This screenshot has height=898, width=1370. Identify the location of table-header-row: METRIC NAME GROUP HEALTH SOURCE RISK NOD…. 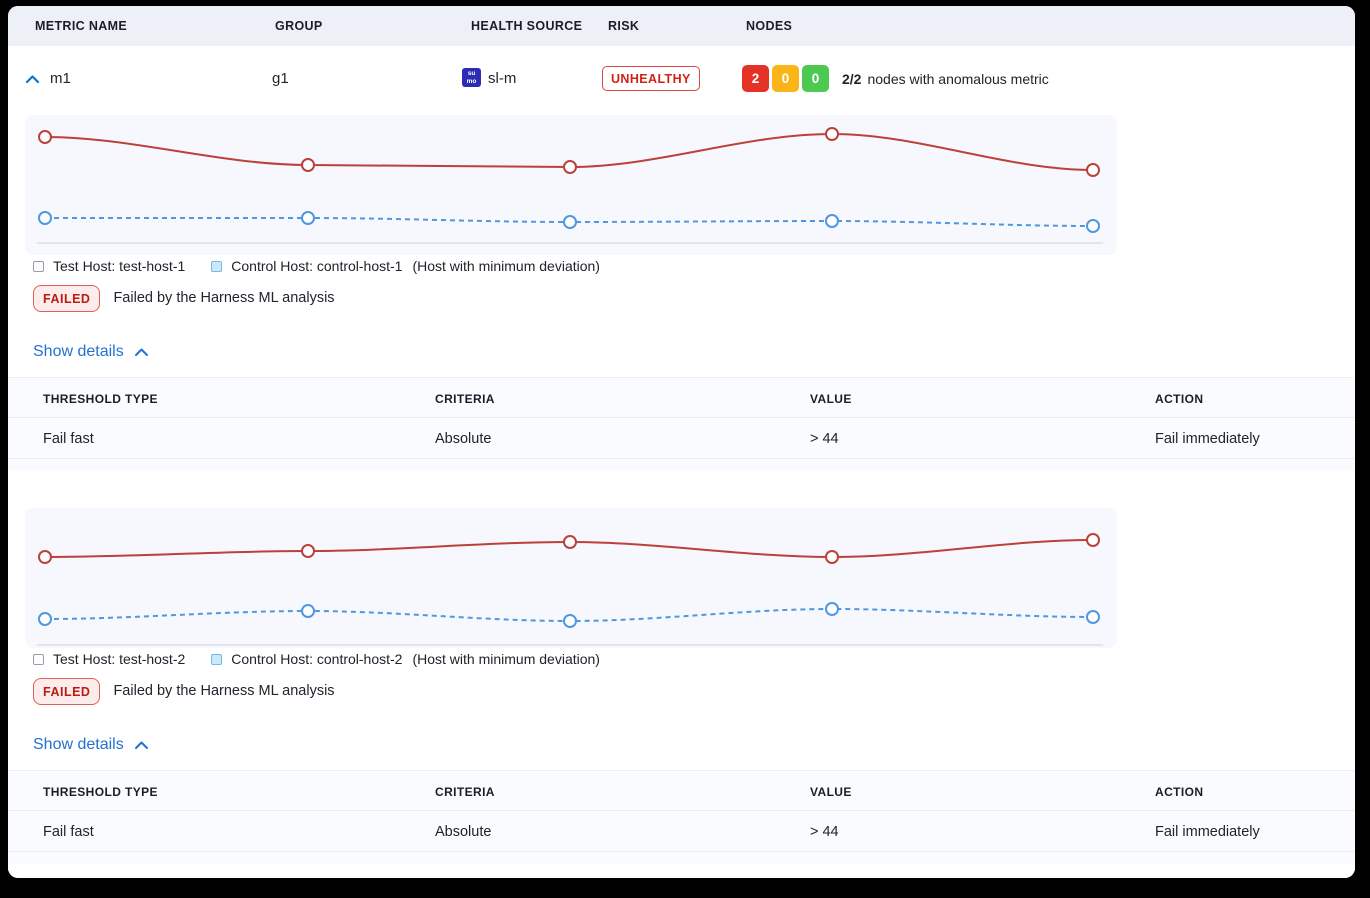
(681, 26).